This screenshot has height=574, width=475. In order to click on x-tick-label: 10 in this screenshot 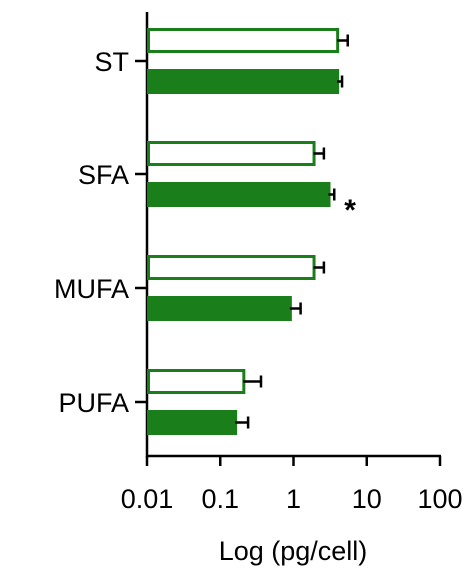, I will do `click(367, 499)`.